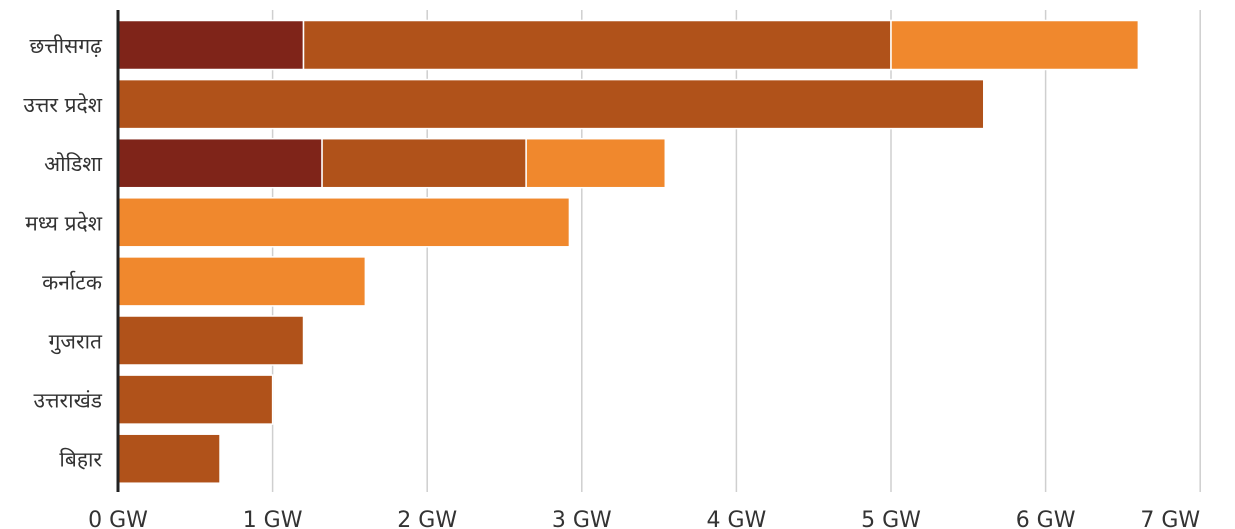  Describe the element at coordinates (427, 518) in the screenshot. I see `x-tick-label-2: 2 GW` at that location.